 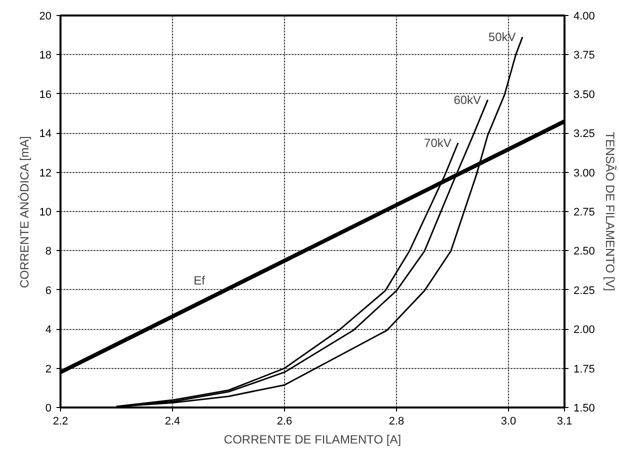 I want to click on x-tick-label: 2.6, so click(x=284, y=422).